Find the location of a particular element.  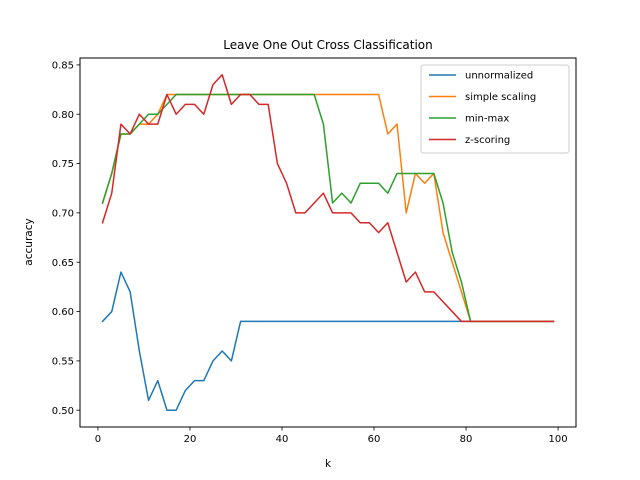

x-tick-label: 20 is located at coordinates (190, 439).